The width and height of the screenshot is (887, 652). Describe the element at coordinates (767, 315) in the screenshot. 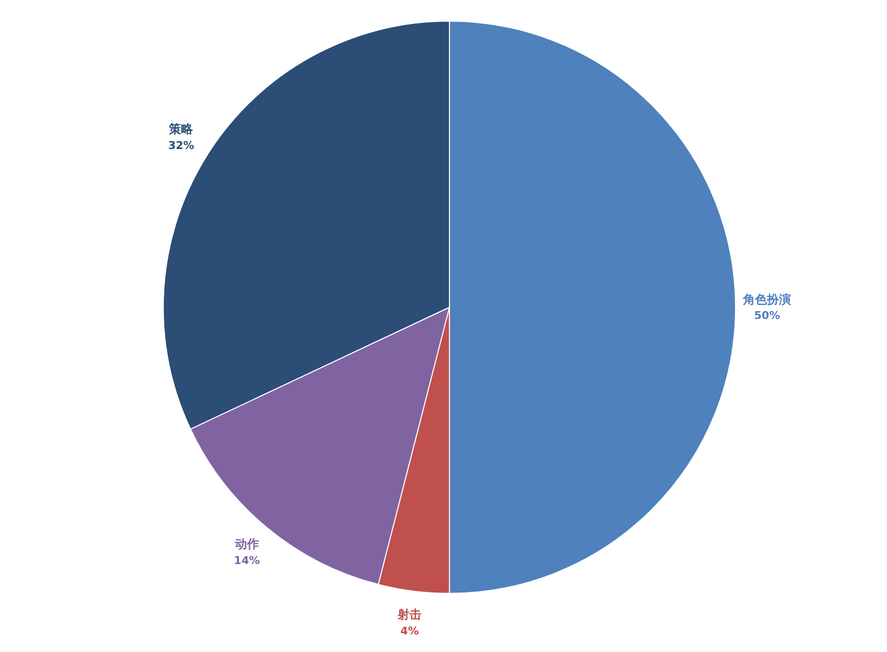

I see `data-label: 50%` at that location.